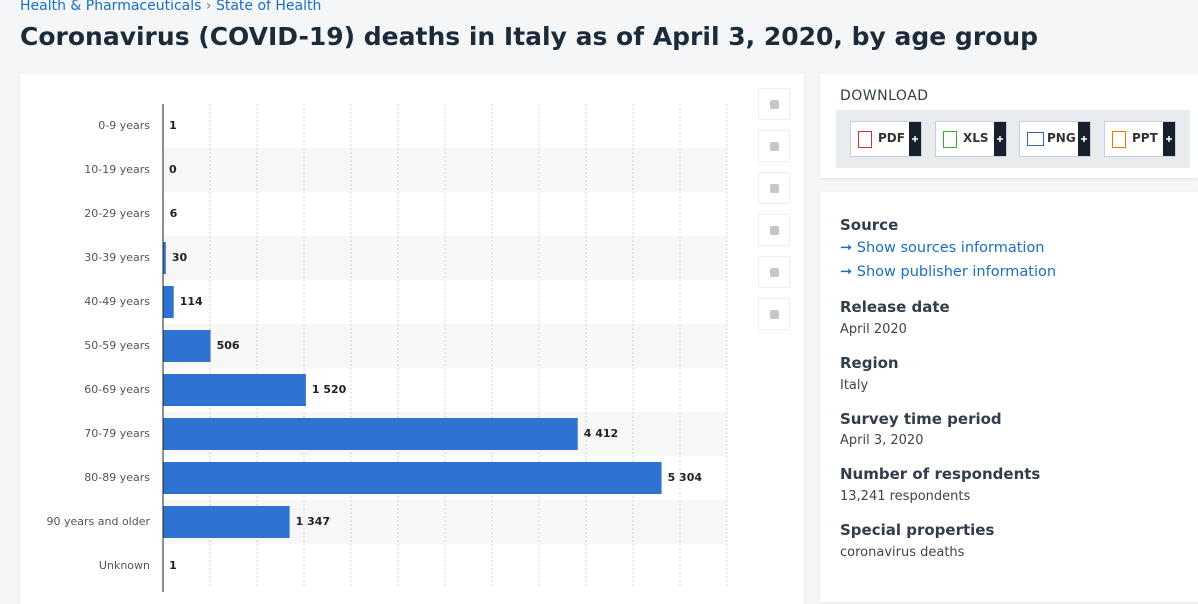  Describe the element at coordinates (110, 7) in the screenshot. I see `breadcrumb-link: Health & Pharmaceuticals` at that location.